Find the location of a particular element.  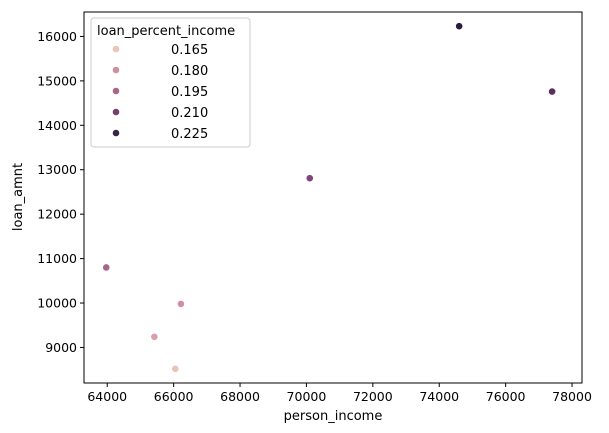

y-tick-label: 9000 is located at coordinates (61, 347).